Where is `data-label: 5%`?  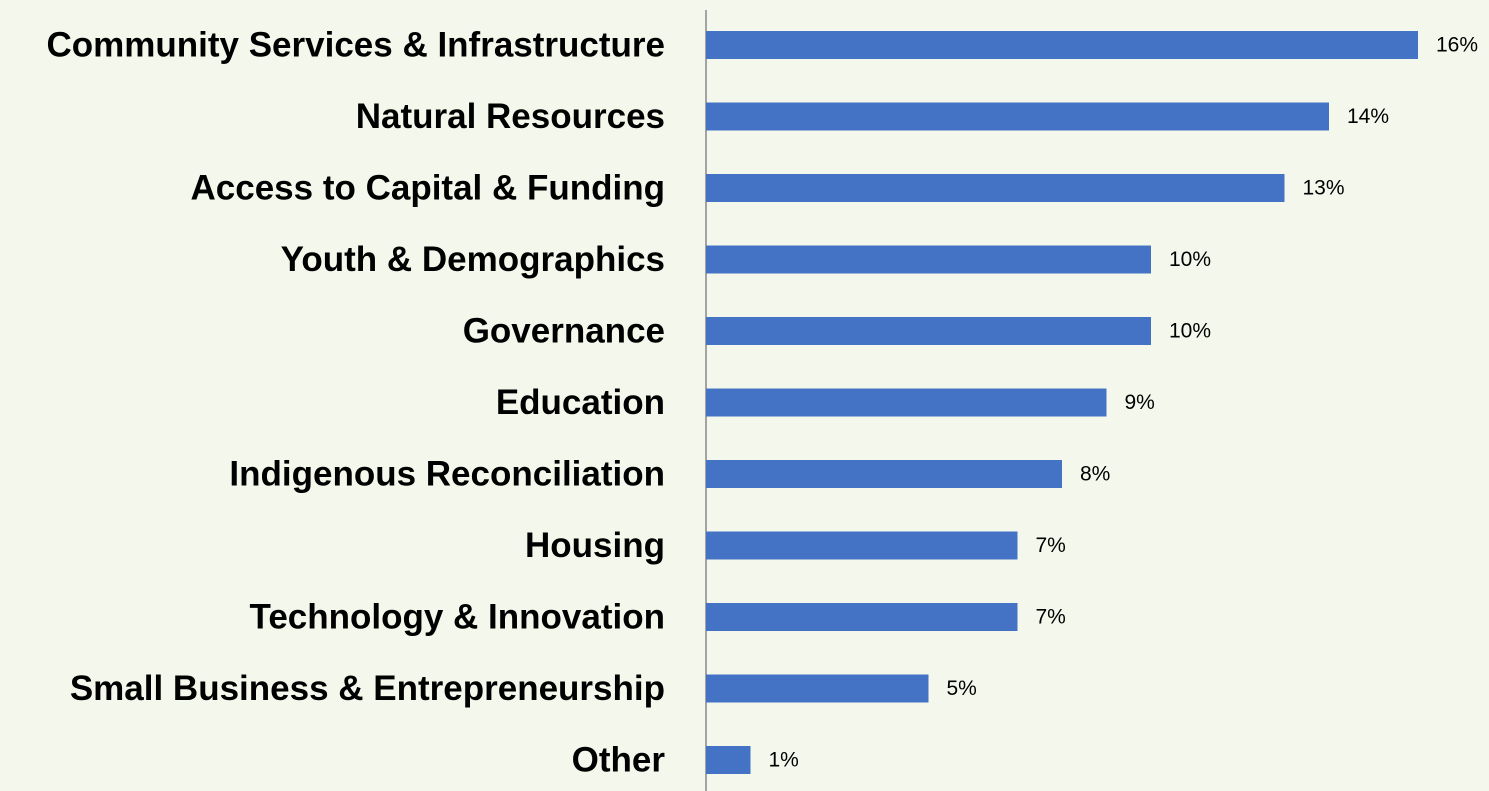 data-label: 5% is located at coordinates (962, 688).